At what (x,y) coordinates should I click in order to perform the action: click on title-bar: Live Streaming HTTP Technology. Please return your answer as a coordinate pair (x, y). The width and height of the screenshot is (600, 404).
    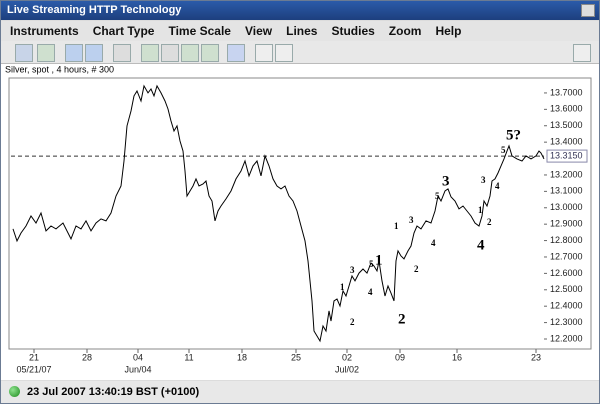
    Looking at the image, I should click on (300, 10).